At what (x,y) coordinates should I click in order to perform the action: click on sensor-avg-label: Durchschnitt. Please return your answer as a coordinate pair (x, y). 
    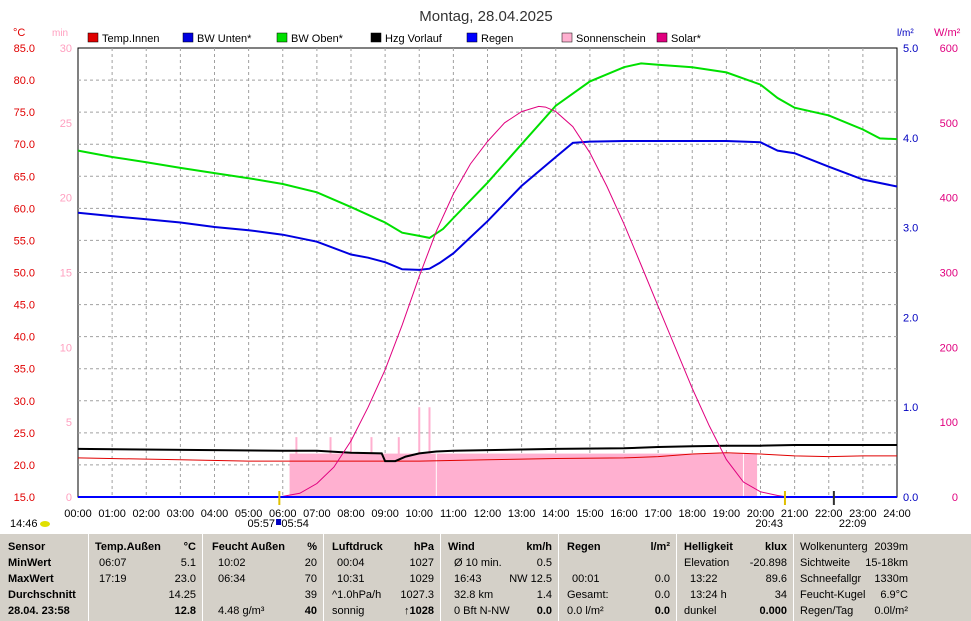
    Looking at the image, I should click on (42, 595).